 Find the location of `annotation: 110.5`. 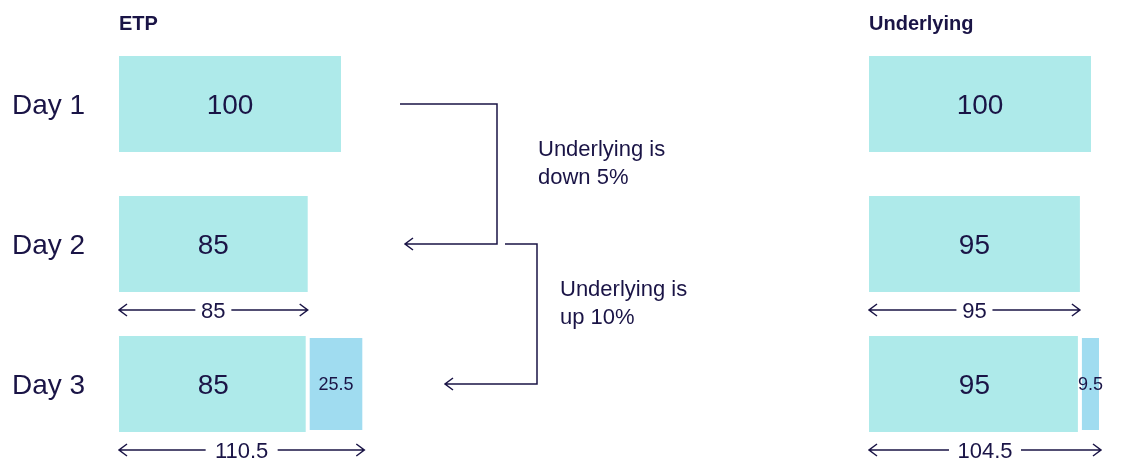

annotation: 110.5 is located at coordinates (241, 448).